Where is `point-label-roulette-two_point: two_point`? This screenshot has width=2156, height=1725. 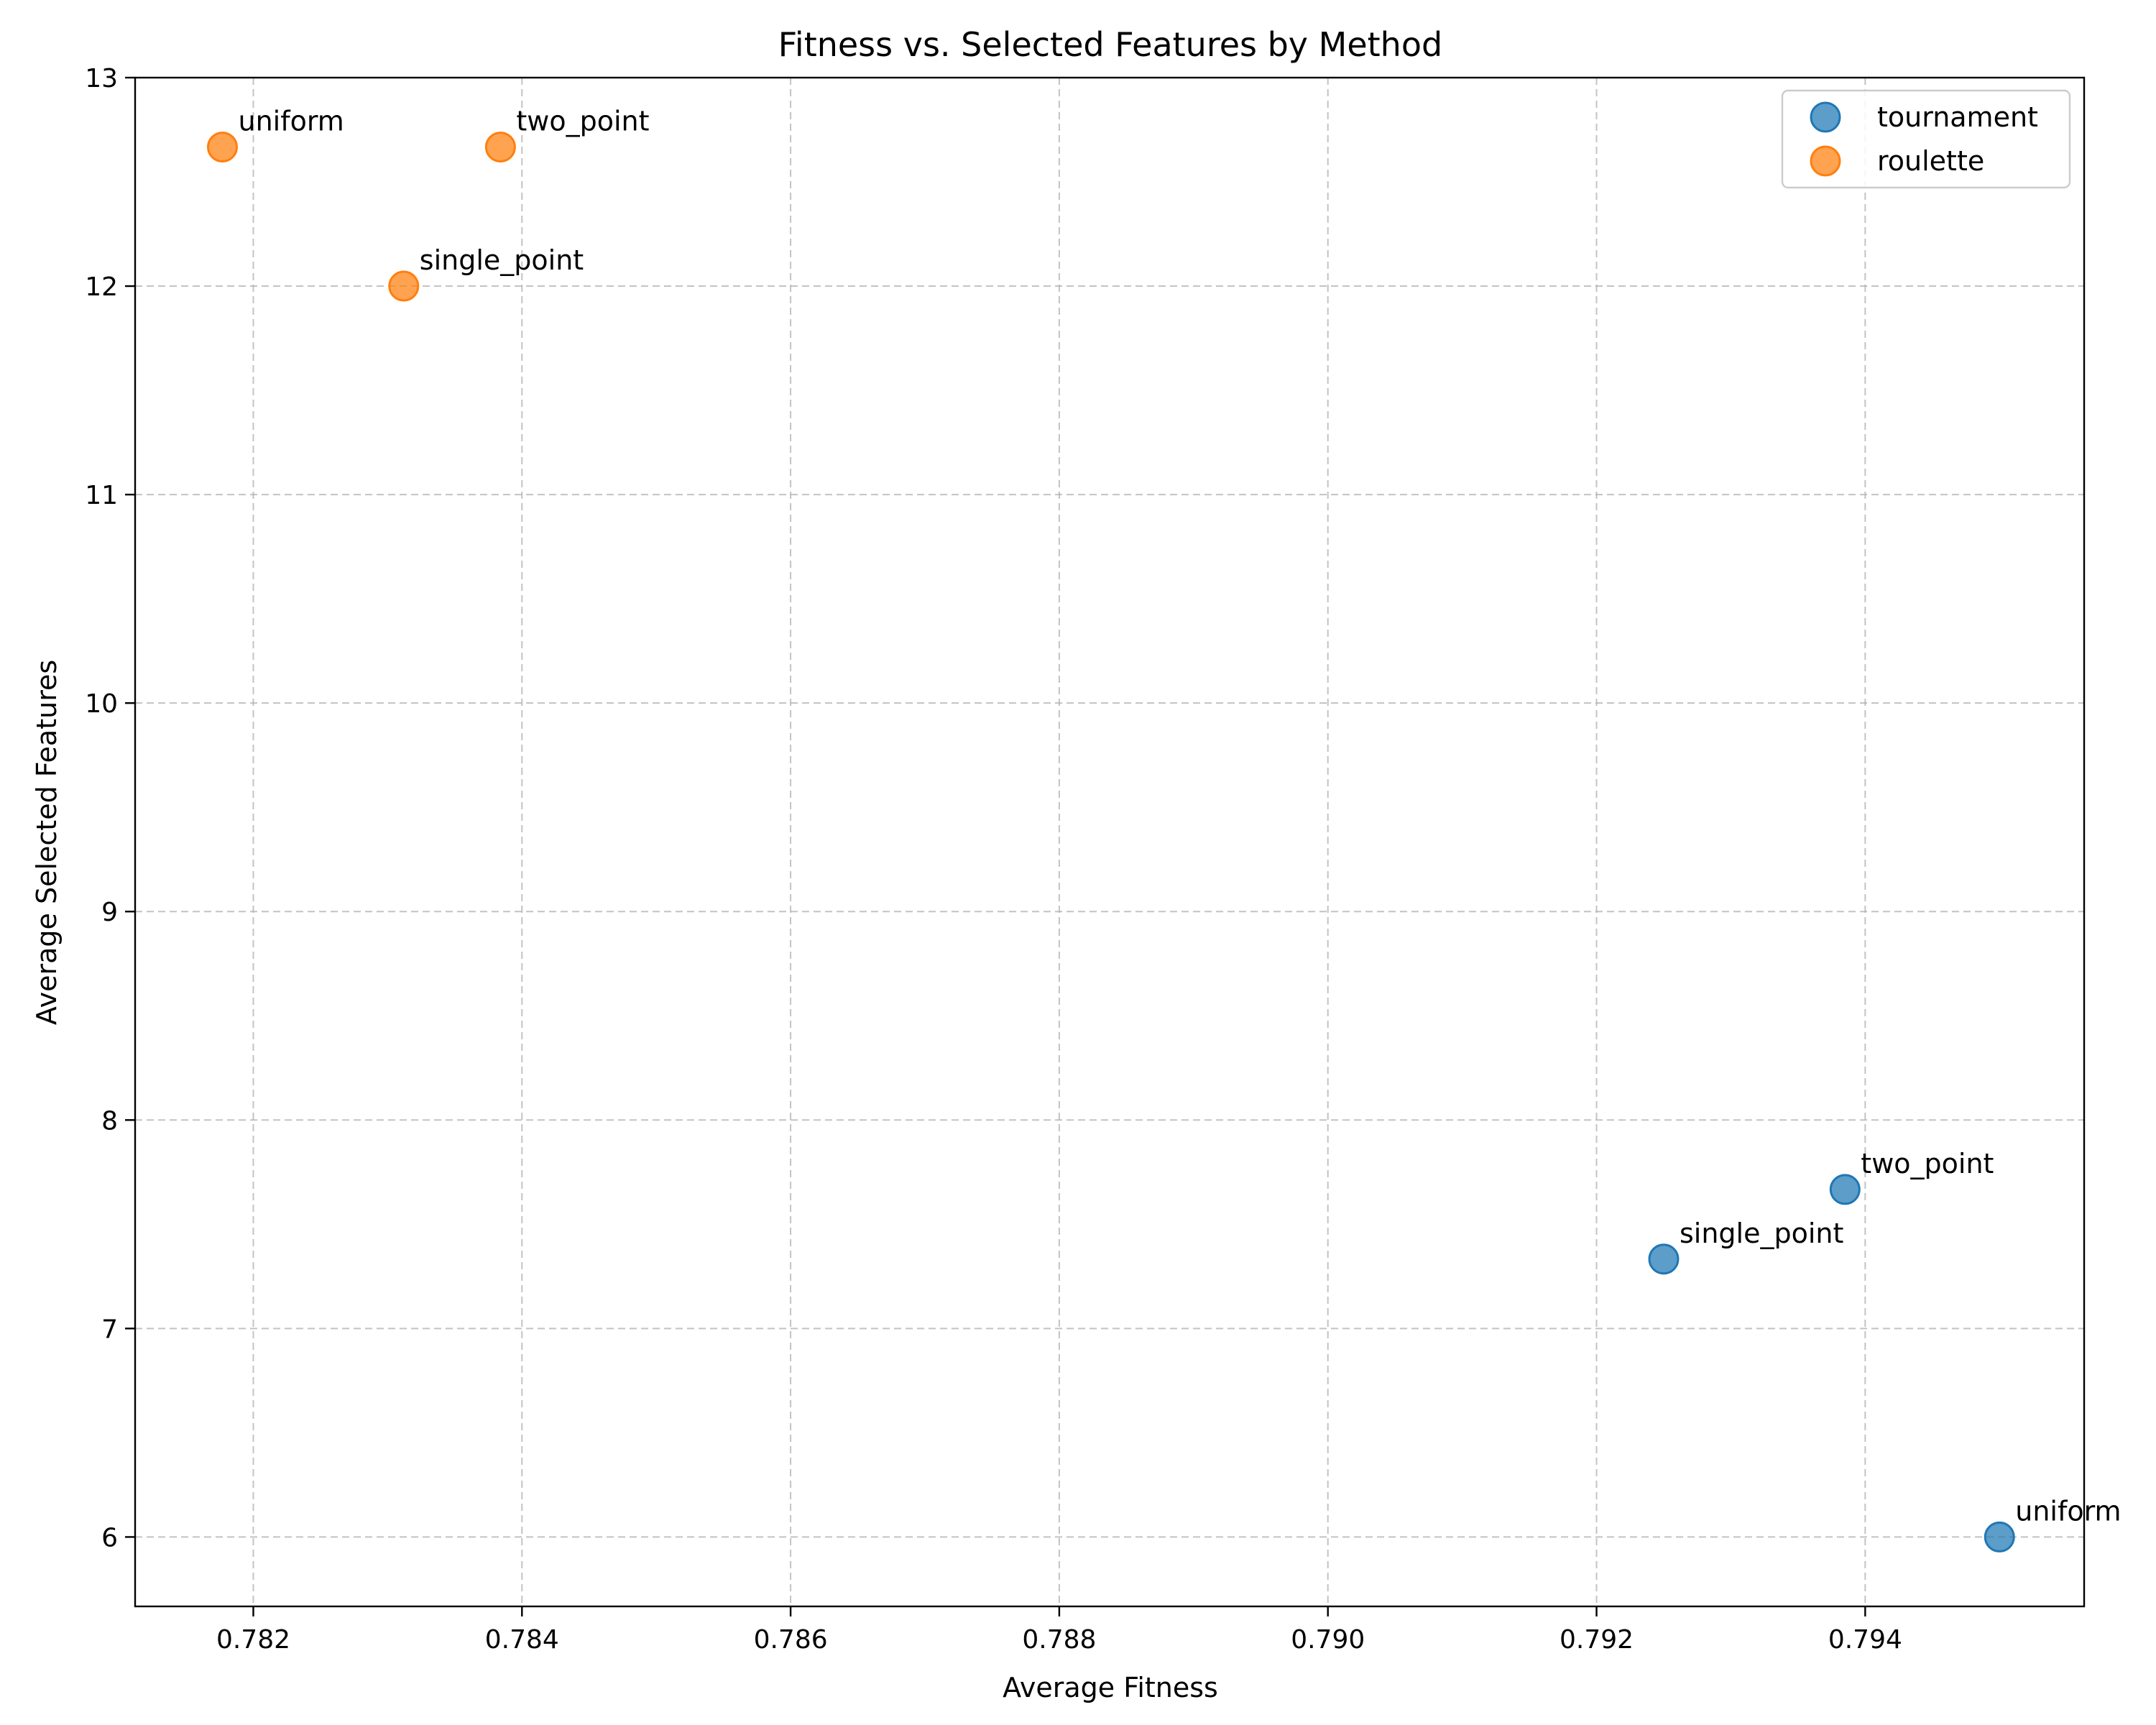 point-label-roulette-two_point: two_point is located at coordinates (582, 121).